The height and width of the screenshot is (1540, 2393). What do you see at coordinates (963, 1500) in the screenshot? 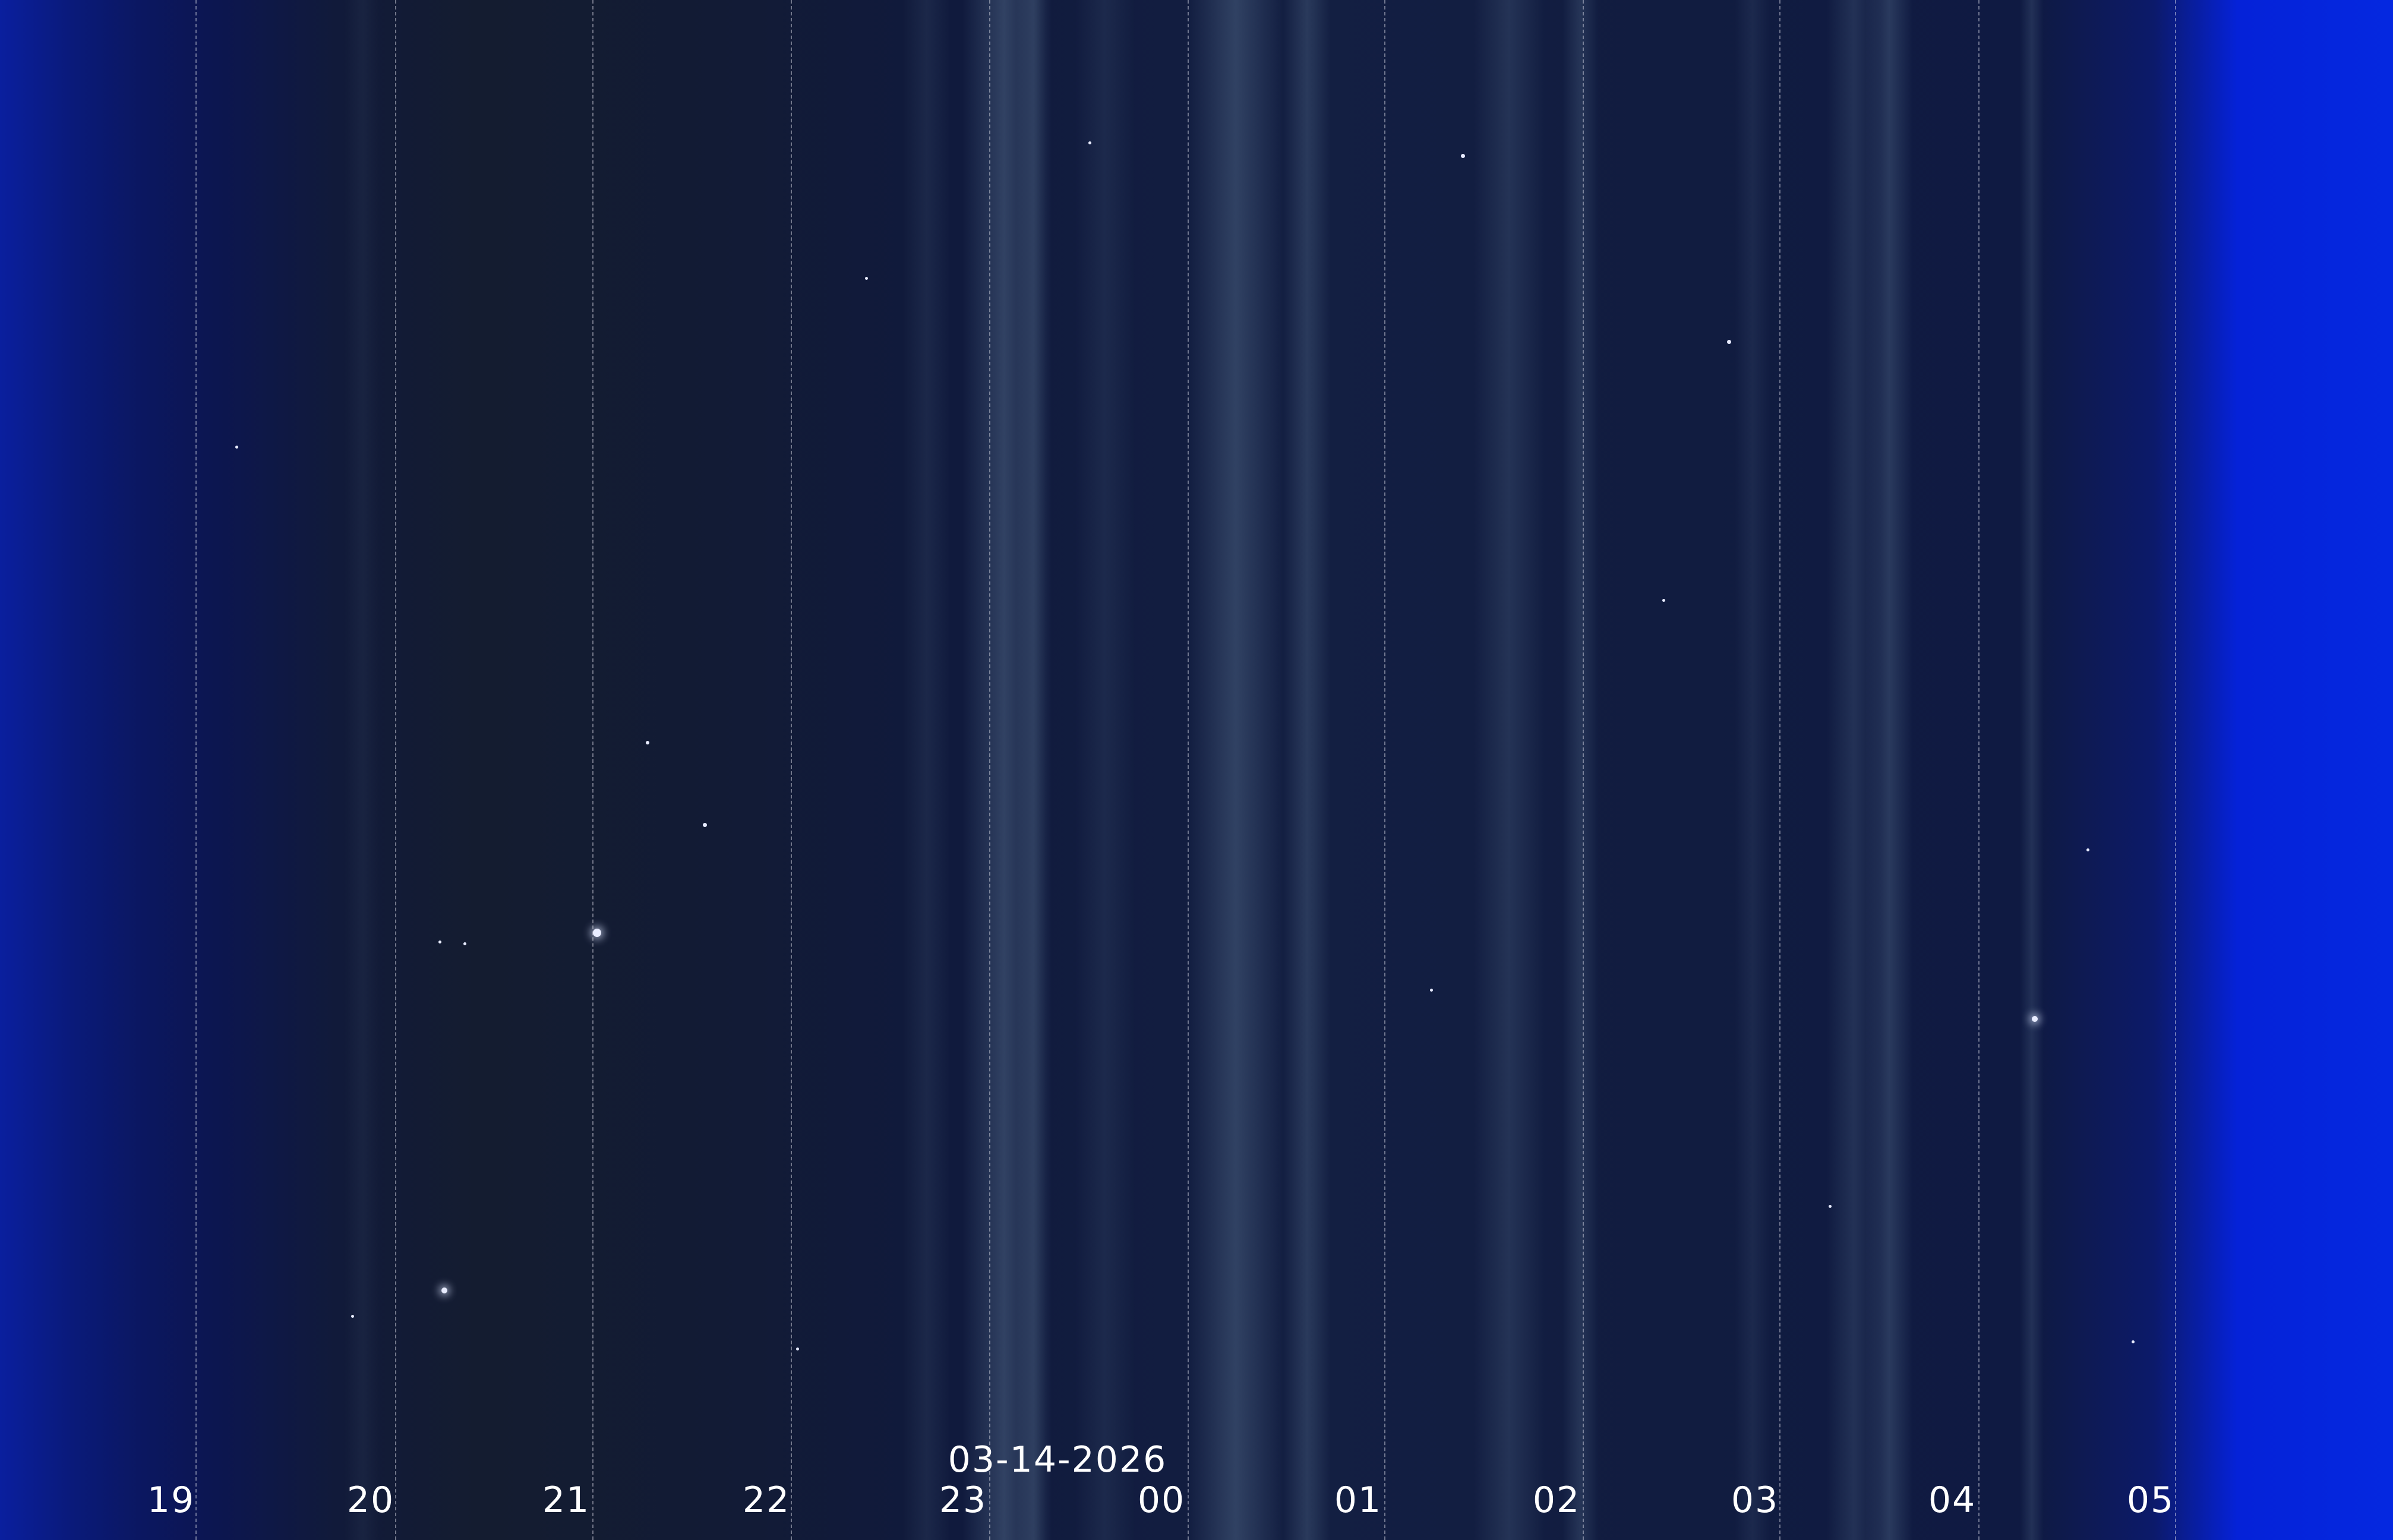
I see `hour-label: 23` at bounding box center [963, 1500].